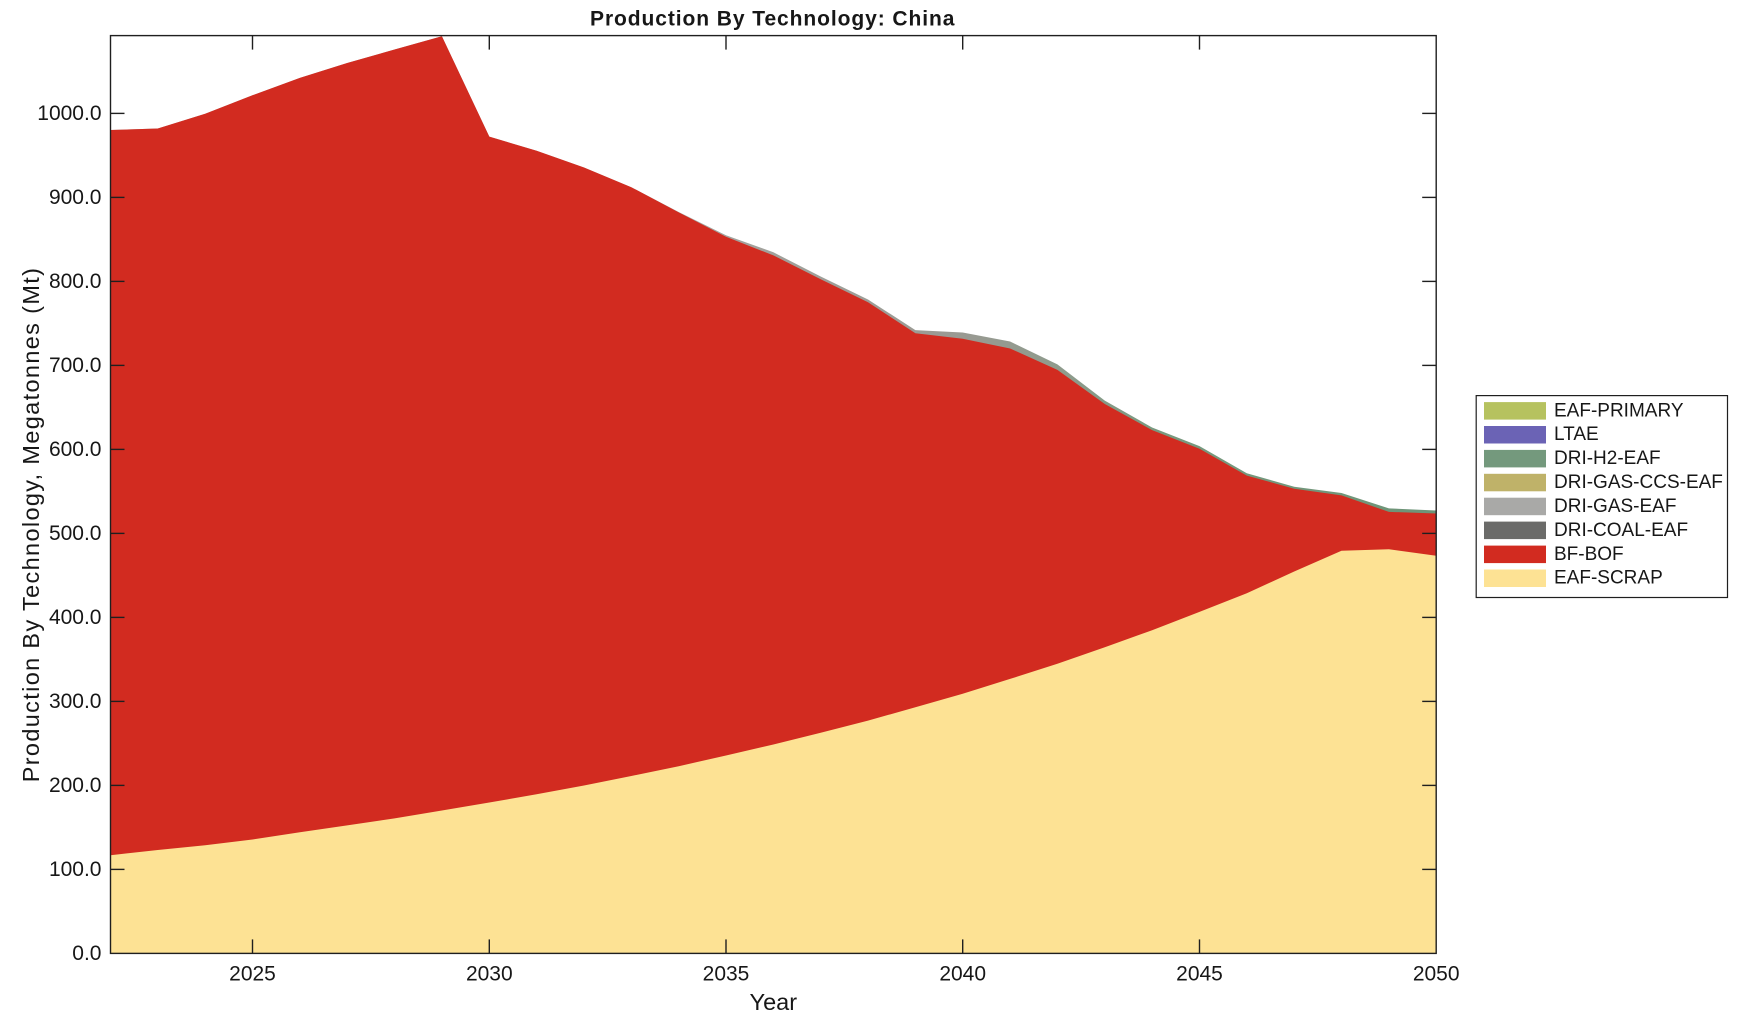 This screenshot has height=1021, width=1738. Describe the element at coordinates (75, 701) in the screenshot. I see `svg-text: 300.0` at that location.